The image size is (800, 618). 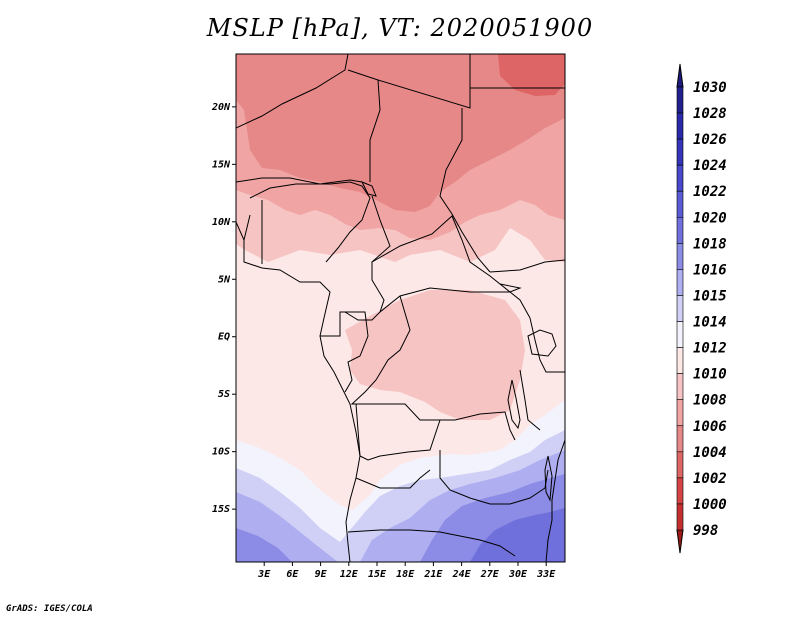 I want to click on border-chad-sudan, so click(x=465, y=190).